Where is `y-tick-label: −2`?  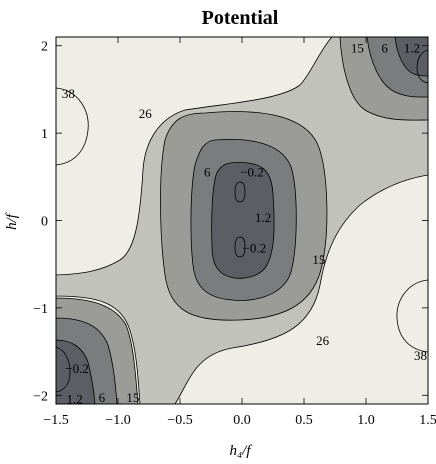
y-tick-label: −2 is located at coordinates (40, 396).